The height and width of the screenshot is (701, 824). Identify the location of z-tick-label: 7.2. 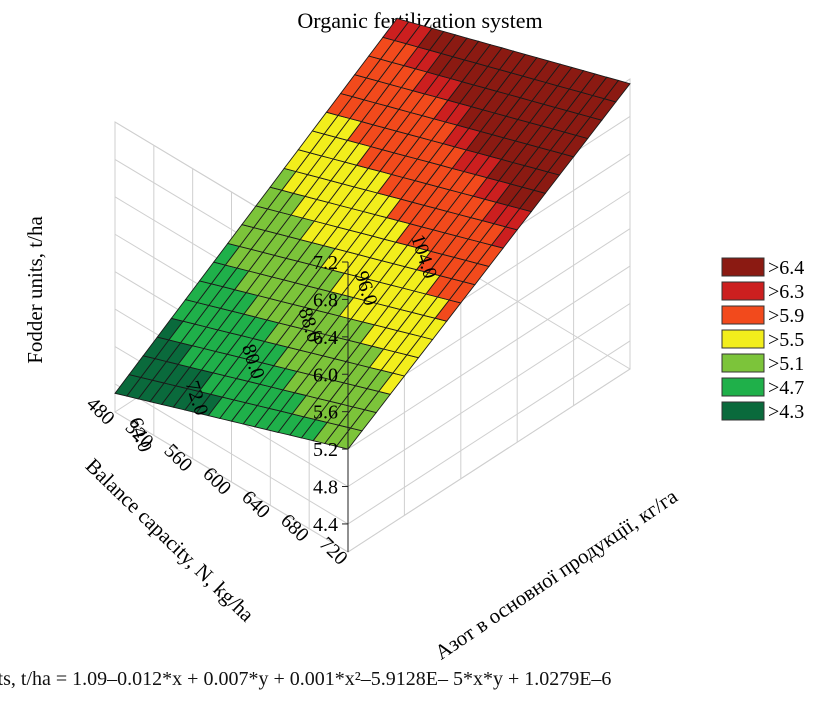
(325, 263).